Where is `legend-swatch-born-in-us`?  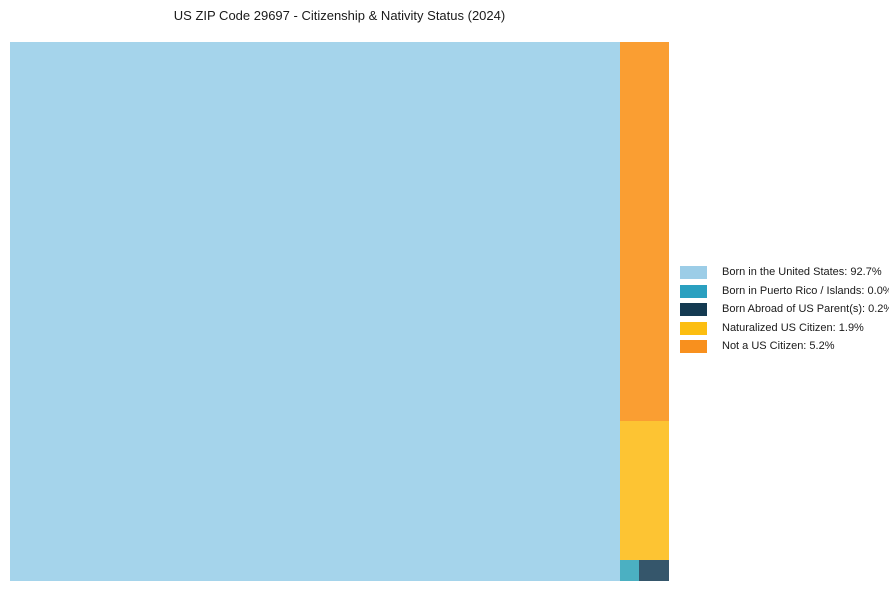 legend-swatch-born-in-us is located at coordinates (693, 272).